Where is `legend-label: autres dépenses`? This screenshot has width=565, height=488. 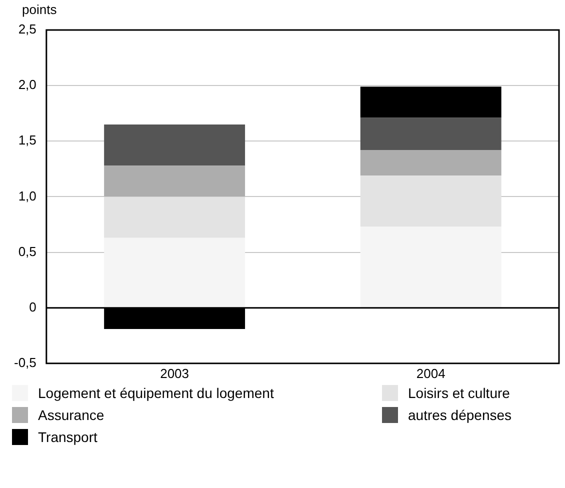 legend-label: autres dépenses is located at coordinates (460, 415).